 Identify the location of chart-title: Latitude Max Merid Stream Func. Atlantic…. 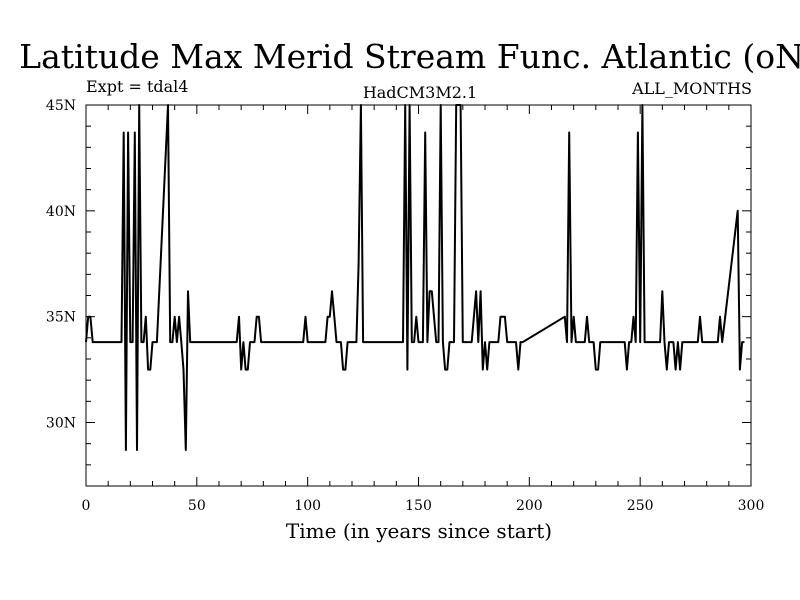
(409, 56).